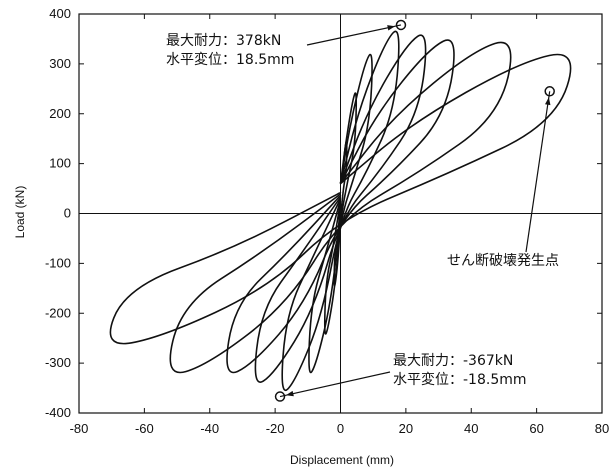  What do you see at coordinates (67, 213) in the screenshot?
I see `y-tick-label: 0` at bounding box center [67, 213].